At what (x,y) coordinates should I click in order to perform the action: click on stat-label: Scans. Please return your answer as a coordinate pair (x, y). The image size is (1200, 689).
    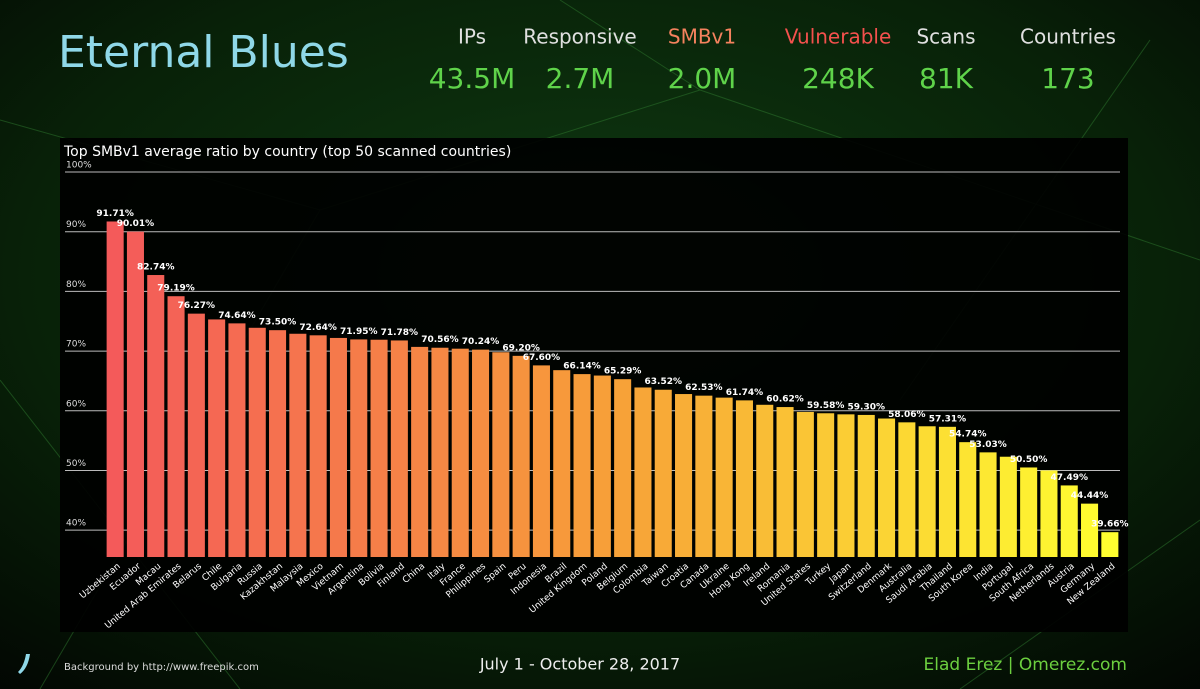
    Looking at the image, I should click on (945, 37).